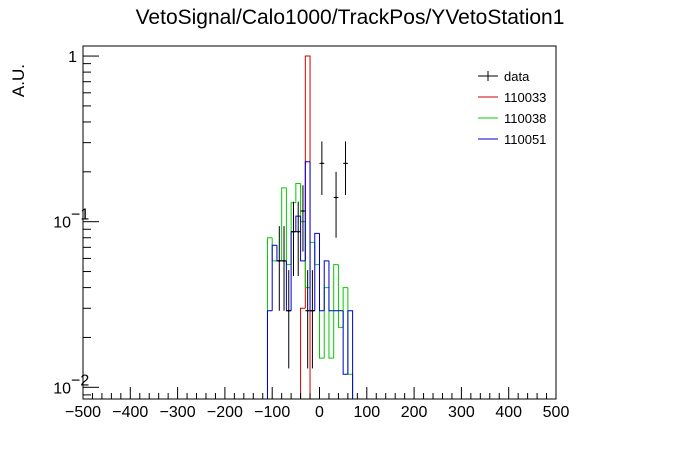 Image resolution: width=696 pixels, height=472 pixels. What do you see at coordinates (80, 380) in the screenshot?
I see `y-tick-exponent: −2` at bounding box center [80, 380].